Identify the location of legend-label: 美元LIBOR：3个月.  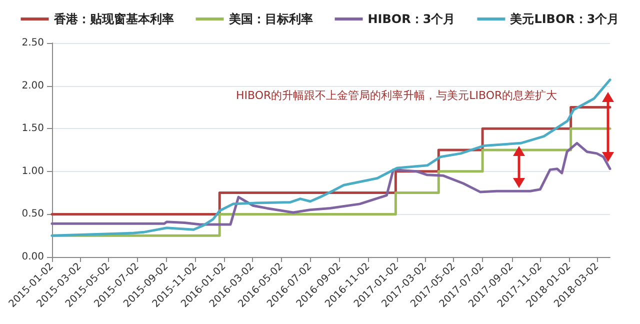
(564, 19).